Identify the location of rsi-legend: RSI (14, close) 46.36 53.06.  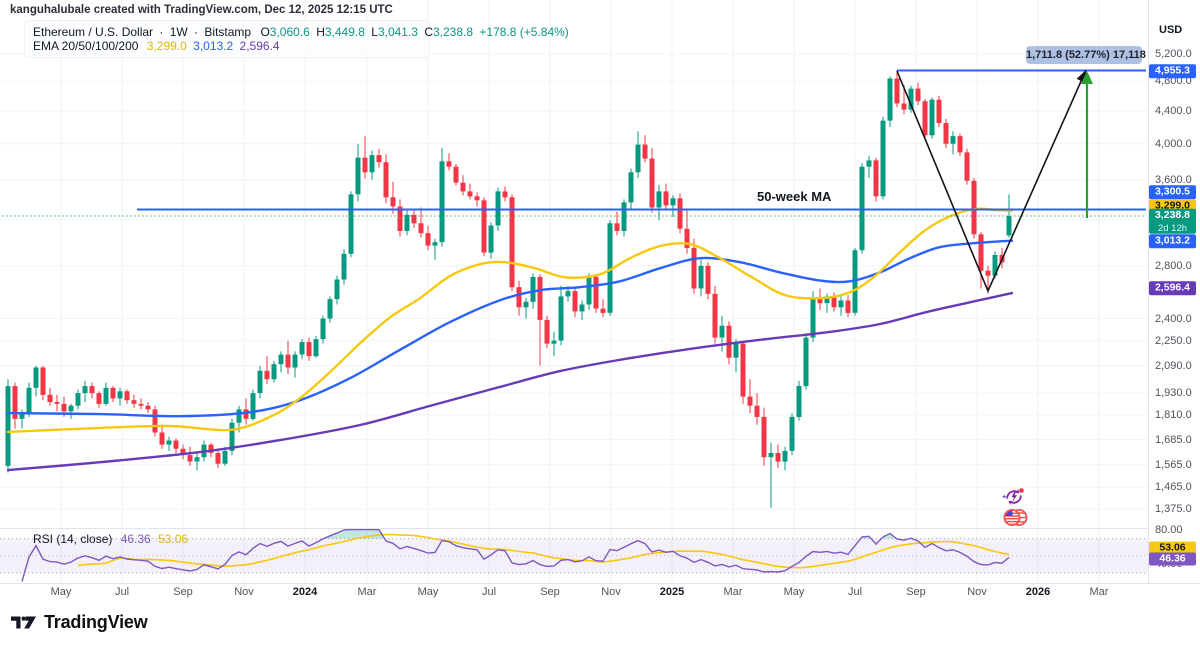
(110, 539).